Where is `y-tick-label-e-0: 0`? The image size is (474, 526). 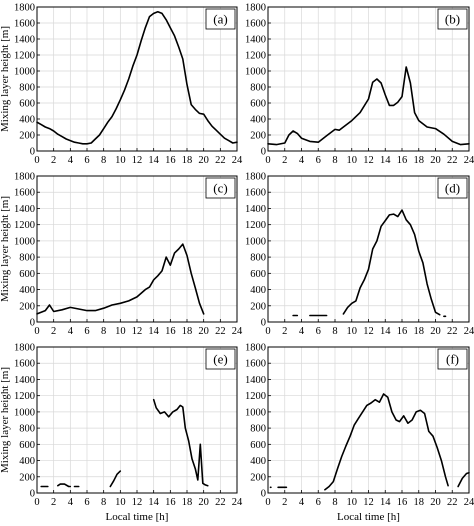
y-tick-label-e-0: 0 is located at coordinates (32, 494).